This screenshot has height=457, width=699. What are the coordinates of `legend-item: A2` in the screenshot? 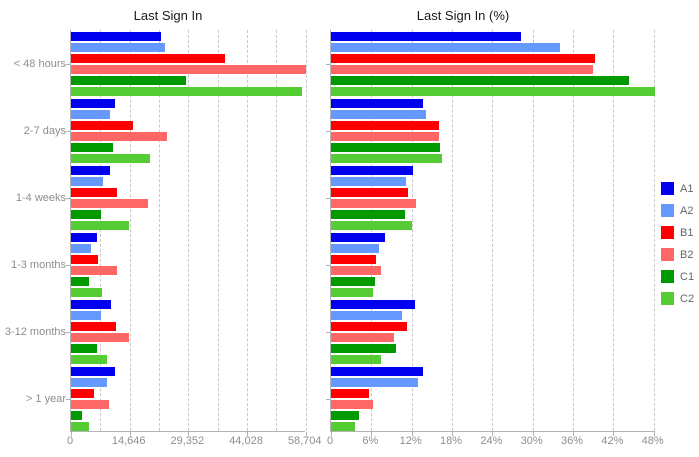 It's located at (677, 210).